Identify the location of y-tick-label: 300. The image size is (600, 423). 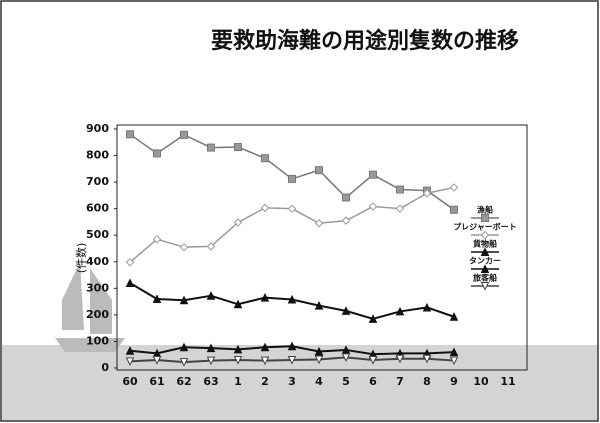
(97, 287).